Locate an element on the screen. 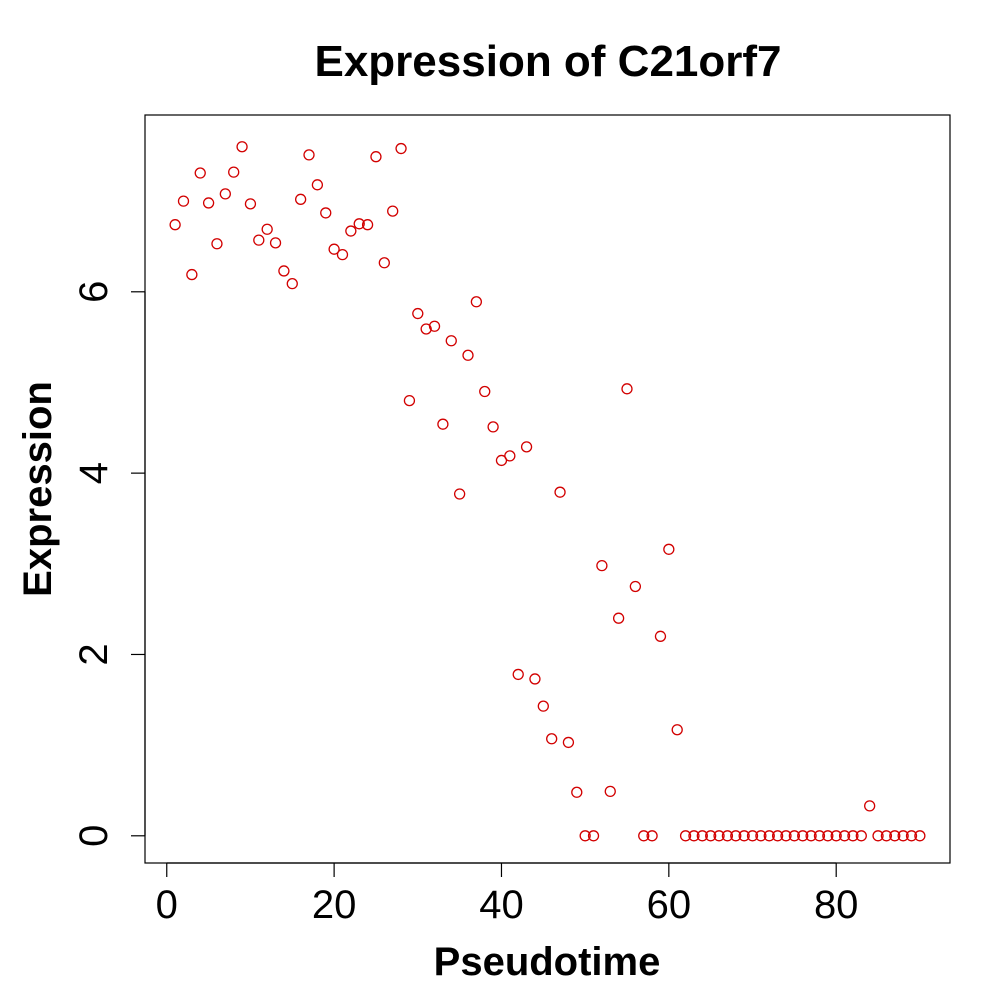  x-tick-label: 20 is located at coordinates (334, 905).